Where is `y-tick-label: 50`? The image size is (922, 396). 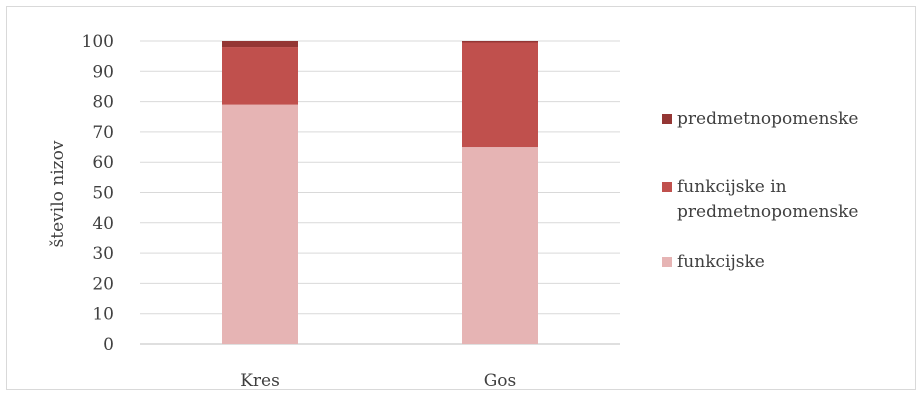 y-tick-label: 50 is located at coordinates (103, 194).